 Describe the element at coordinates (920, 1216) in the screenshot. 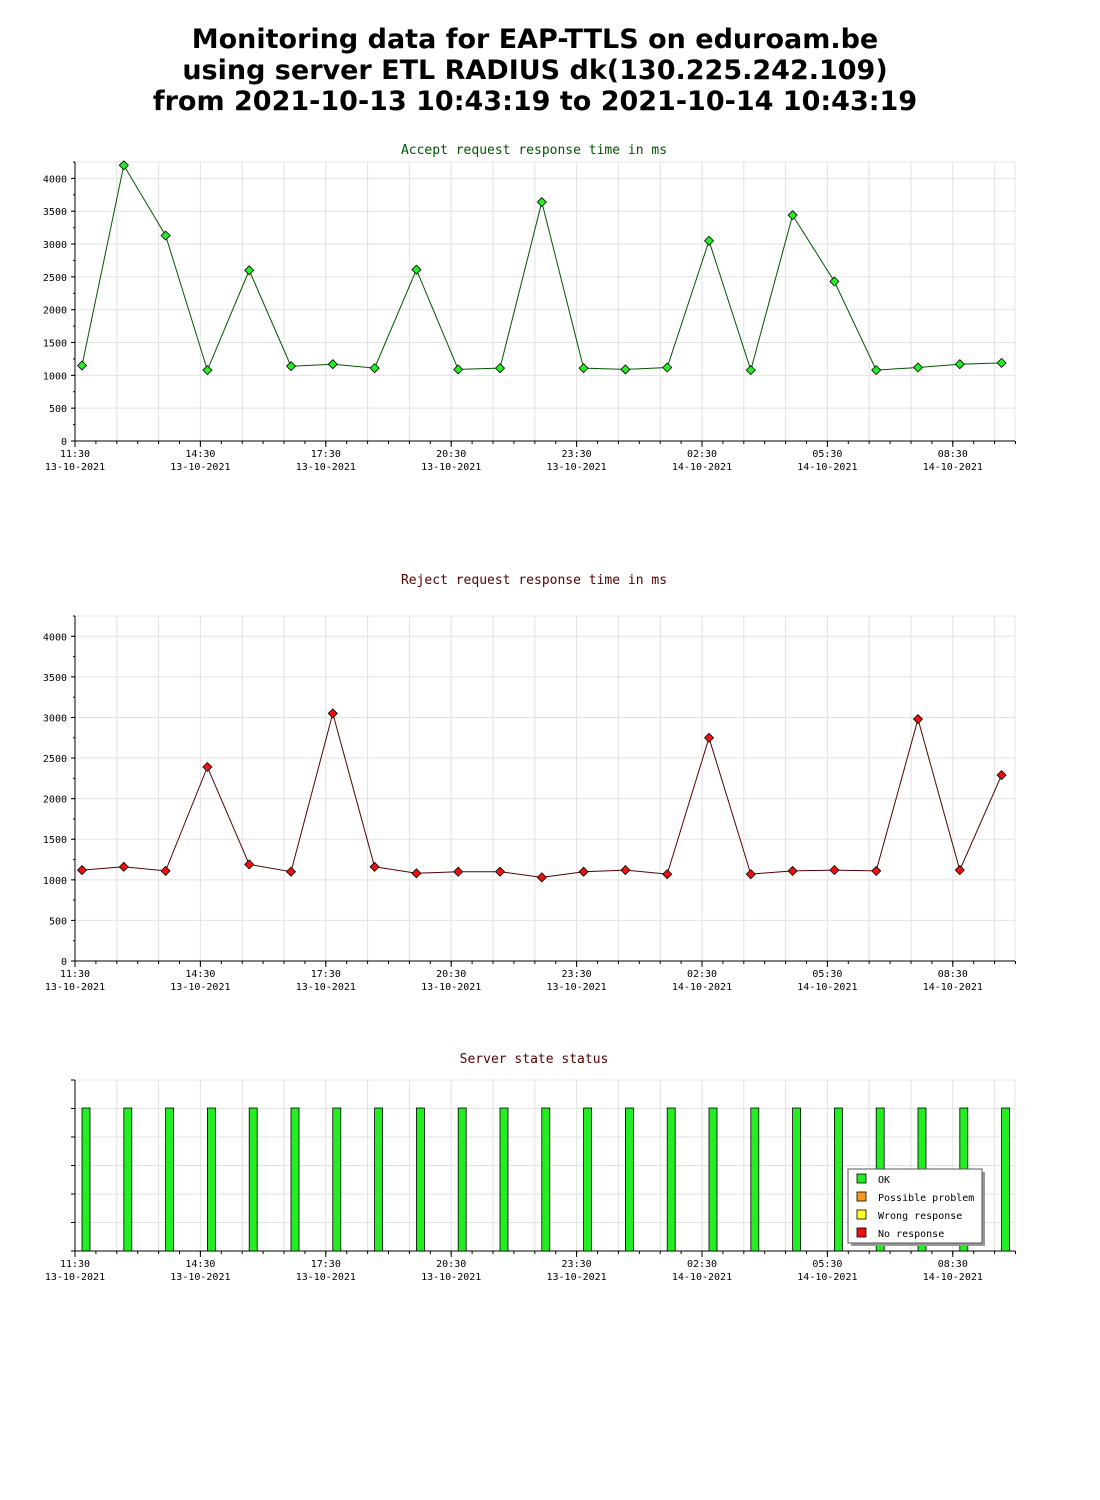

I see `legend-label: Wrong response` at that location.